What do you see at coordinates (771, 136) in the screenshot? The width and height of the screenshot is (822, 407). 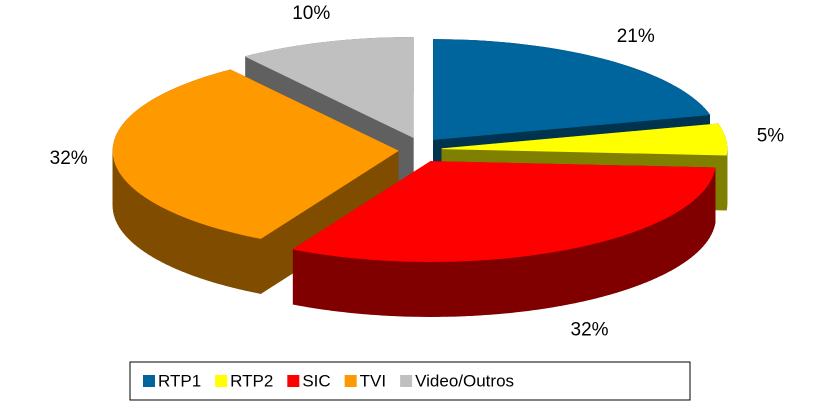 I see `data-label: 5%` at bounding box center [771, 136].